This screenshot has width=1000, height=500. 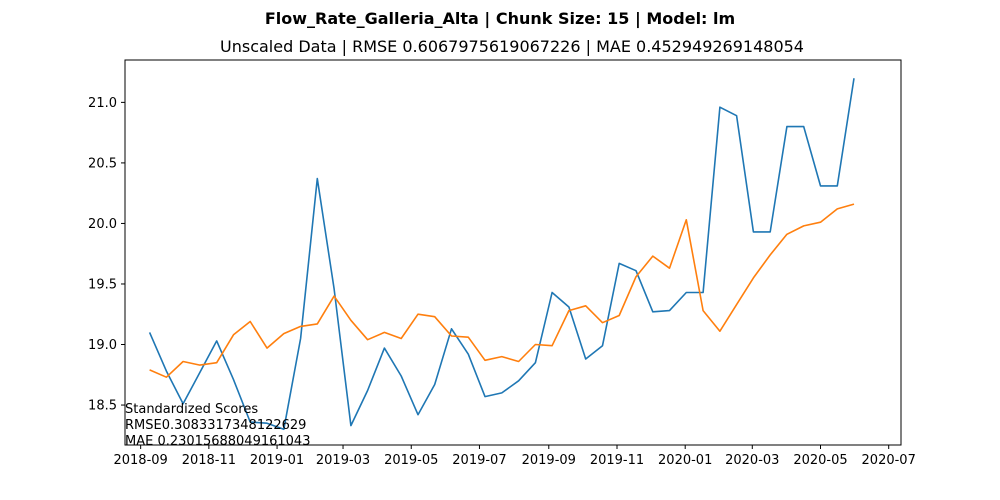 What do you see at coordinates (140, 460) in the screenshot?
I see `x-tick-label: 2018-09` at bounding box center [140, 460].